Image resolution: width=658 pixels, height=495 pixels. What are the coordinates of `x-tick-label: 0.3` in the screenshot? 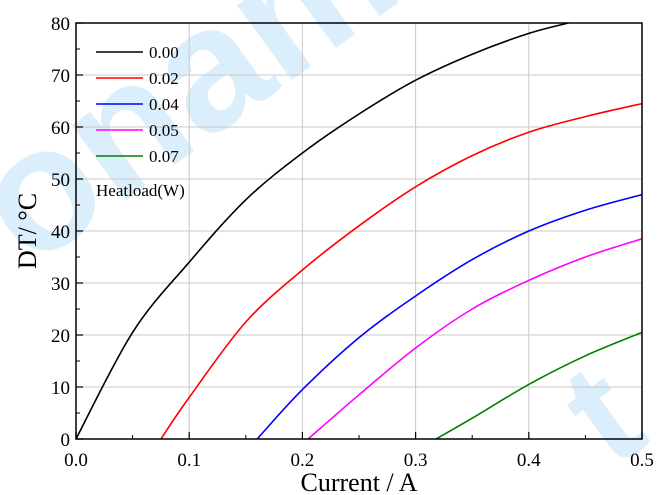 It's located at (416, 460).